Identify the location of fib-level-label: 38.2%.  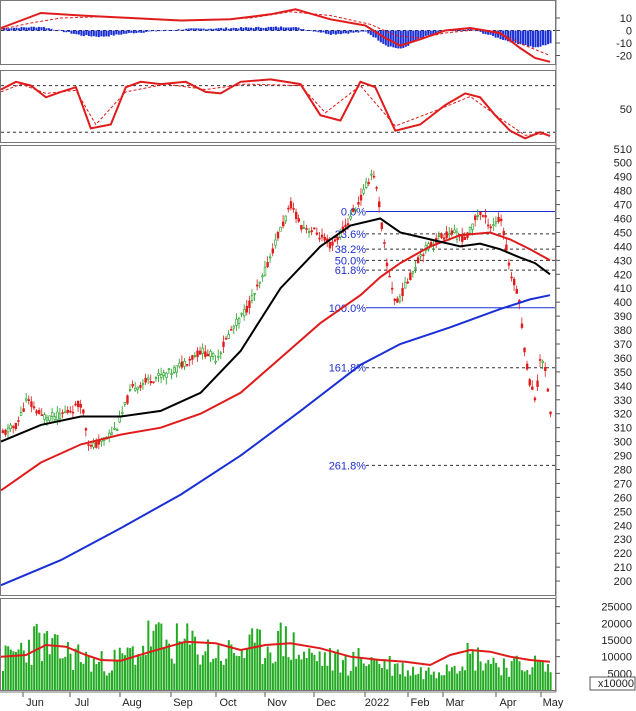
(350, 250).